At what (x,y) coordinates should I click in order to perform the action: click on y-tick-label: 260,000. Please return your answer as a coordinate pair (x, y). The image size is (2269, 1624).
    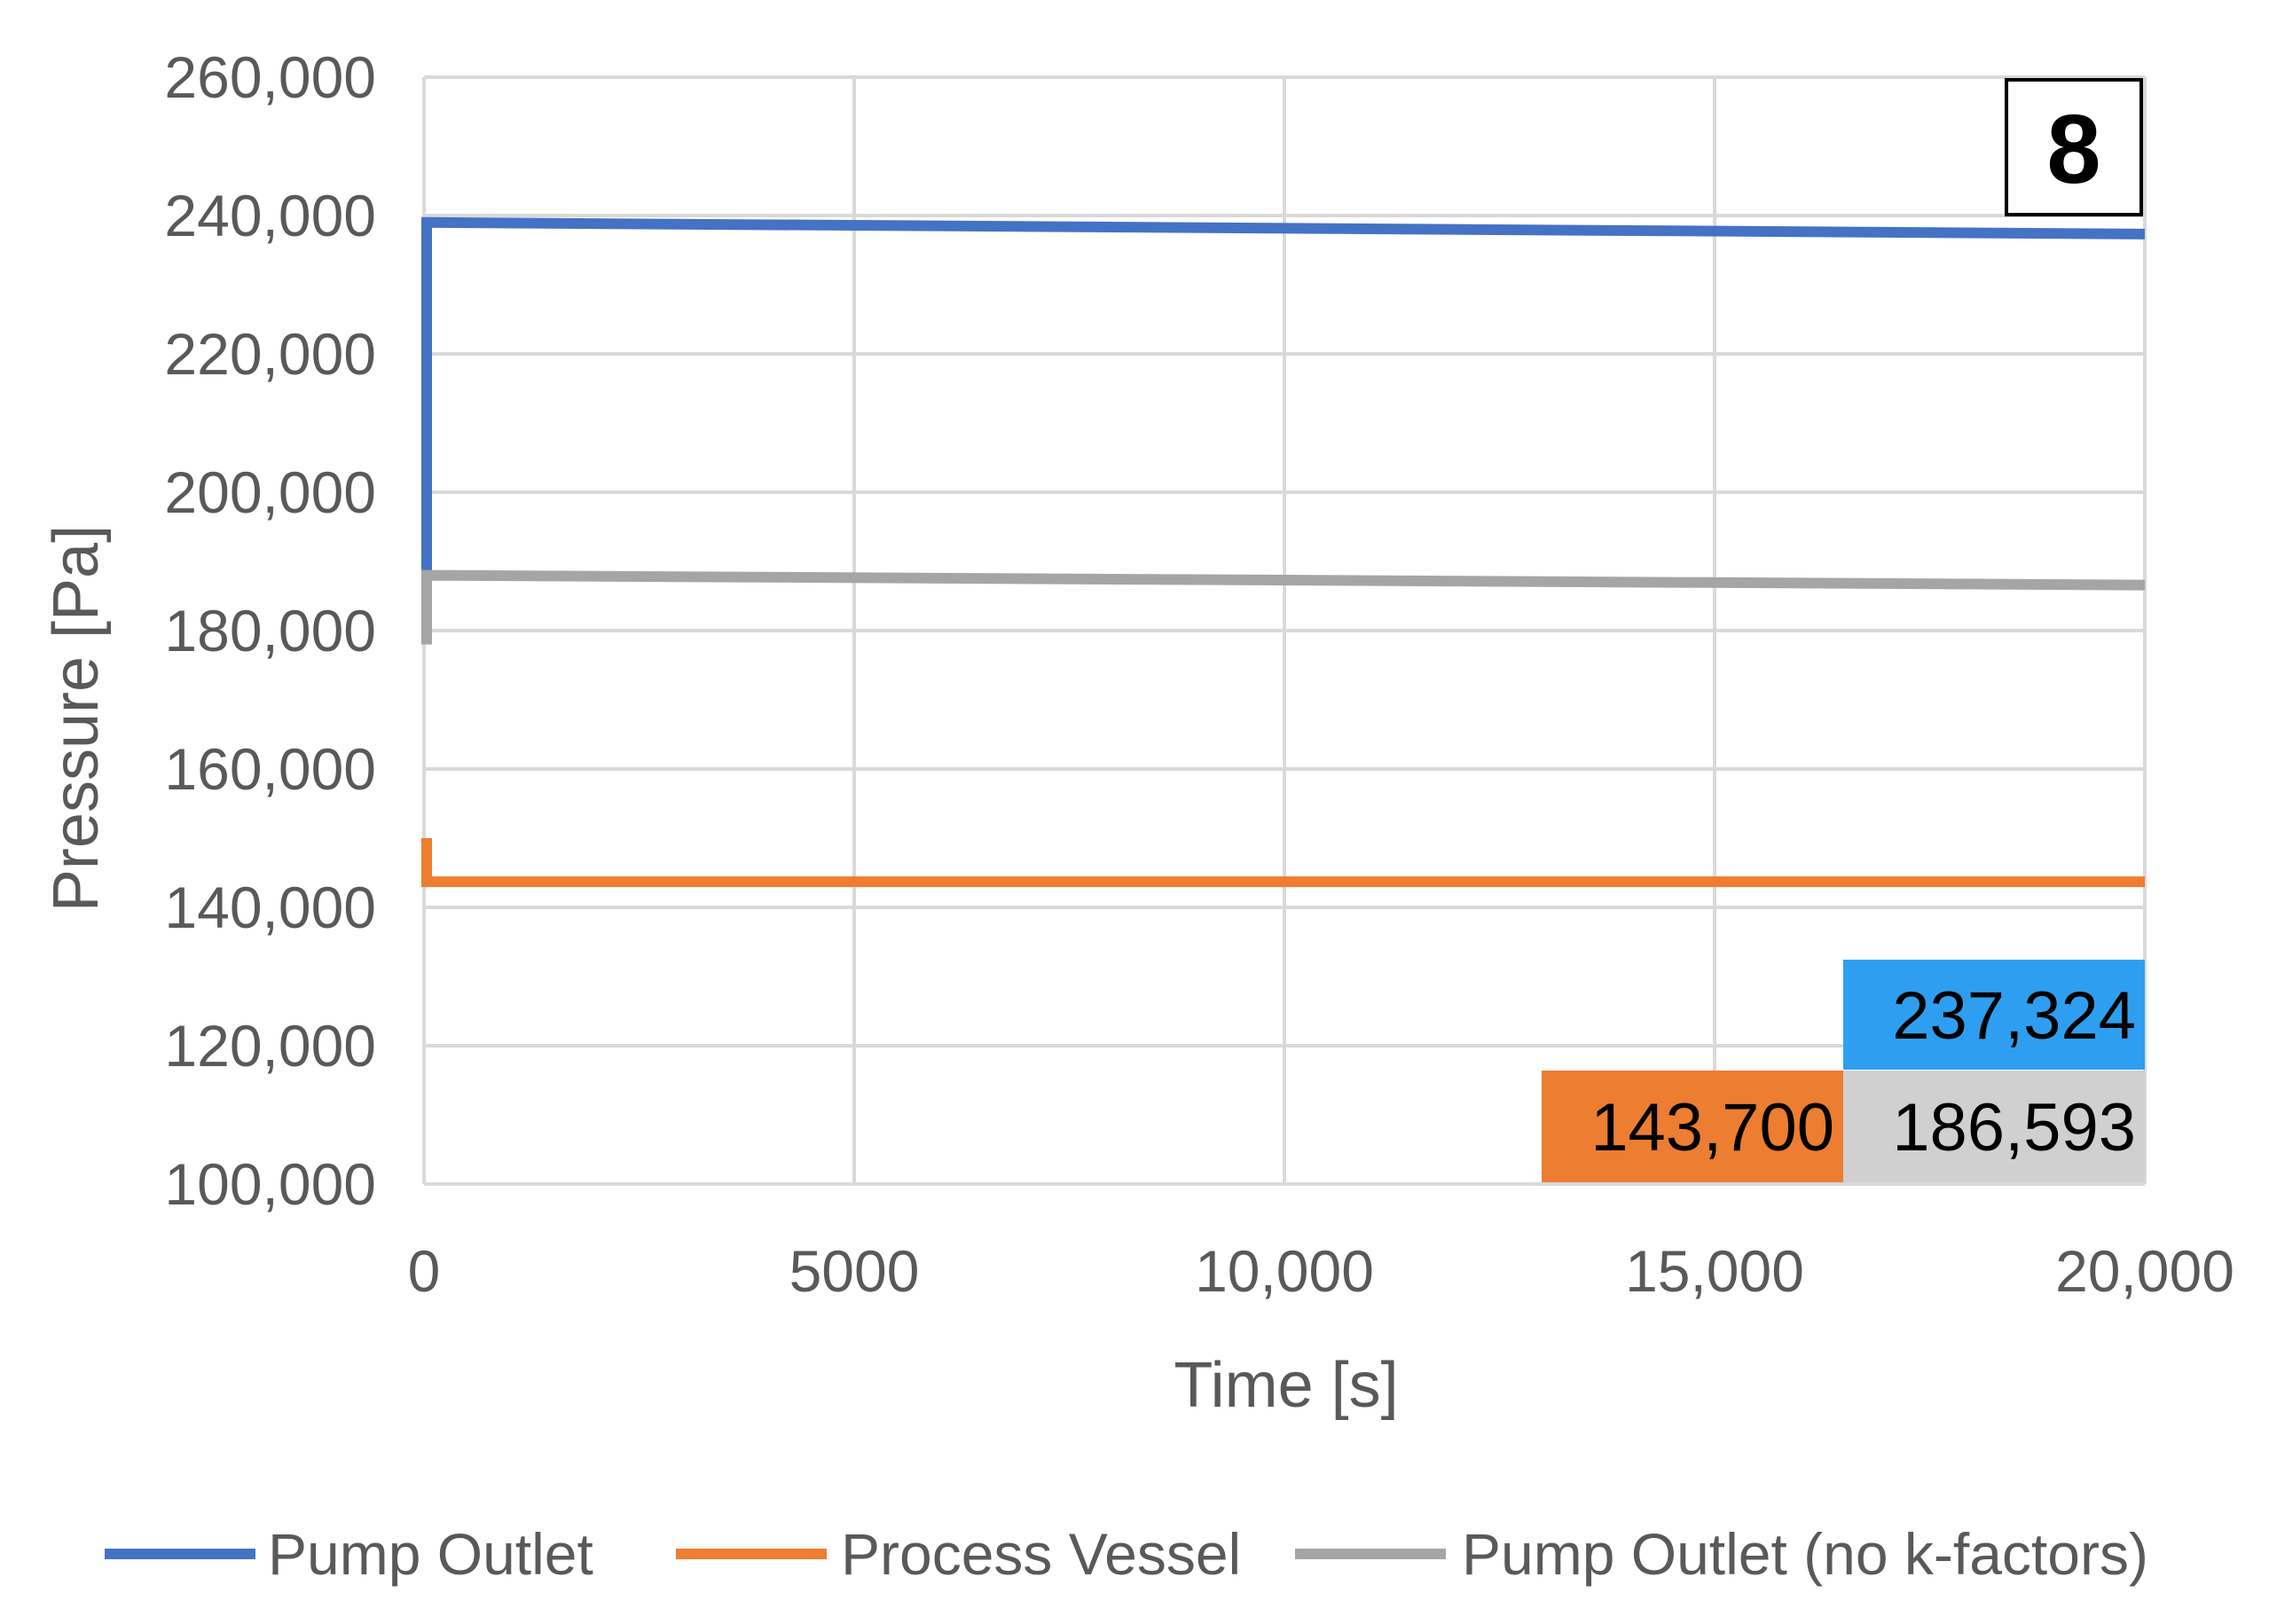
    Looking at the image, I should click on (270, 77).